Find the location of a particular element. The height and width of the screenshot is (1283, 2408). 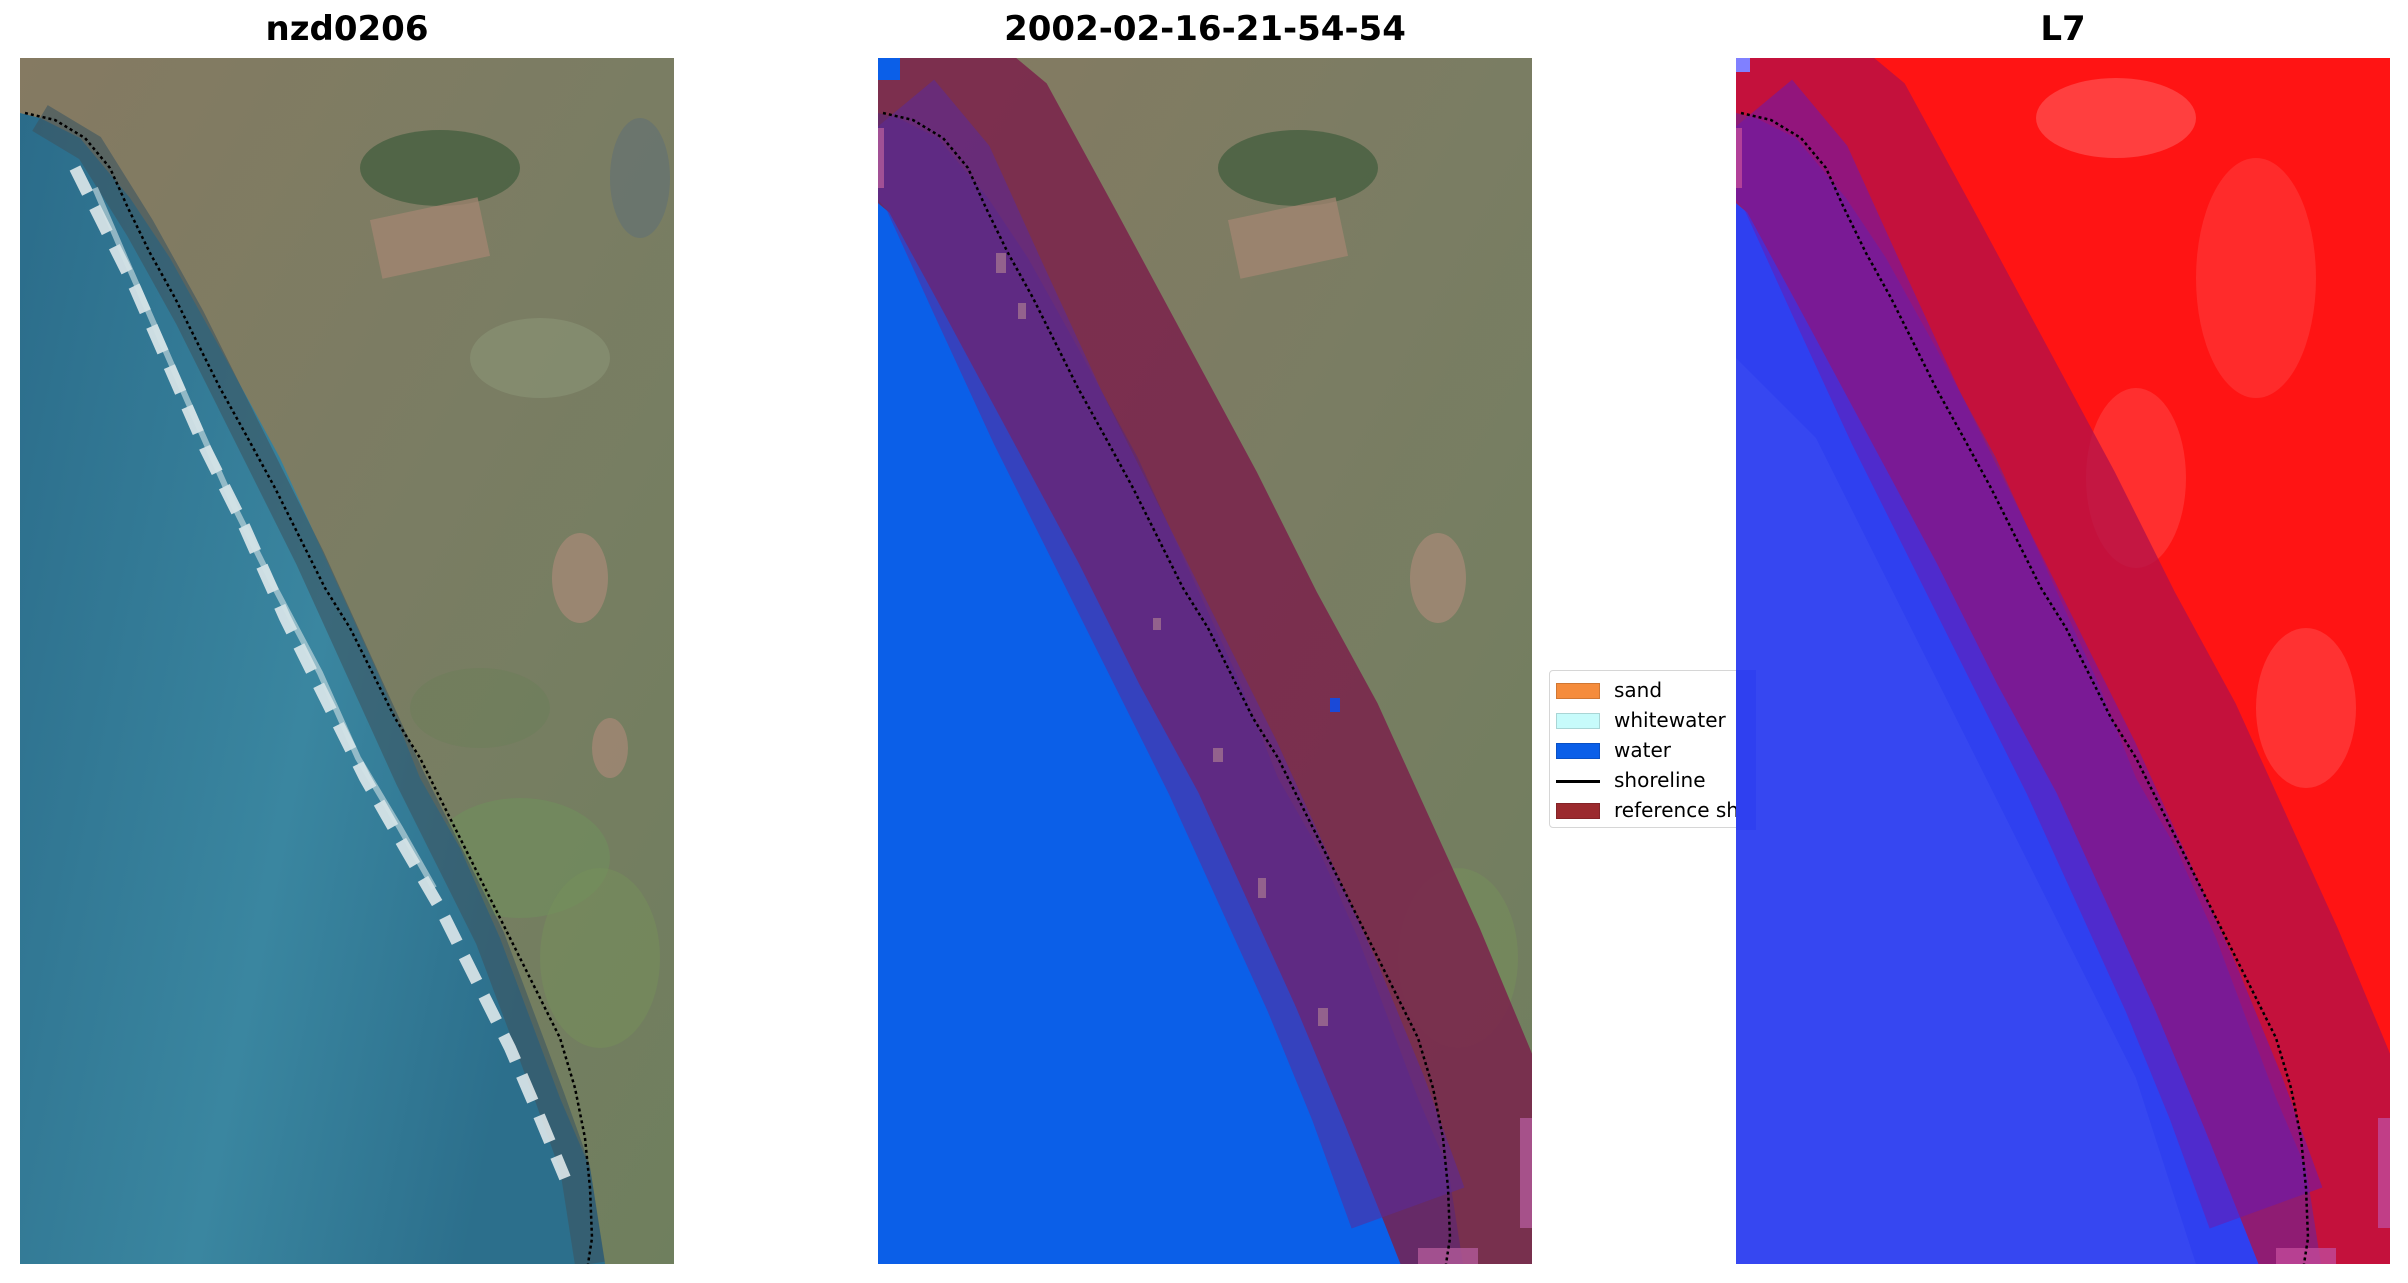

legend-item-reference-shoreline-buffer: reference shoreline buffer is located at coordinates (1649, 810).